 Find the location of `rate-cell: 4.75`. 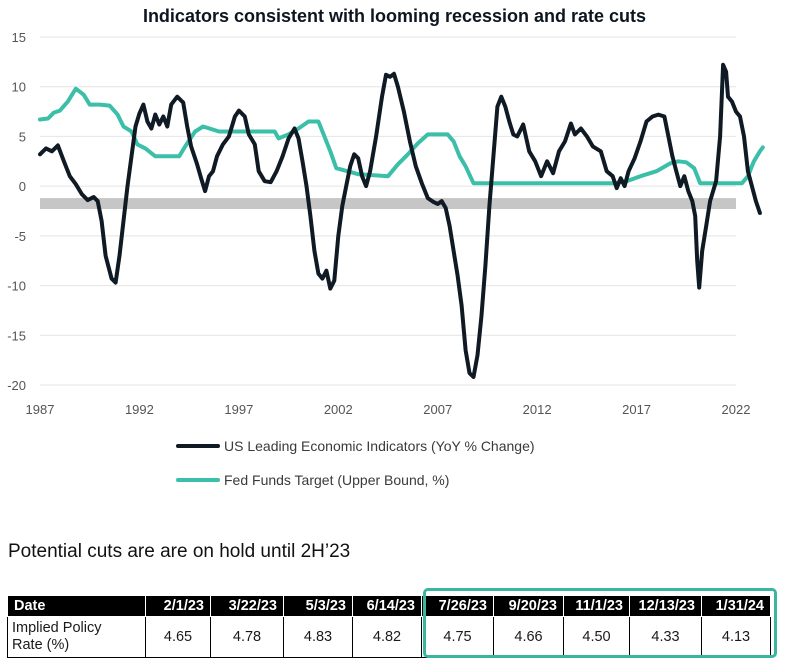

rate-cell: 4.75 is located at coordinates (457, 637).